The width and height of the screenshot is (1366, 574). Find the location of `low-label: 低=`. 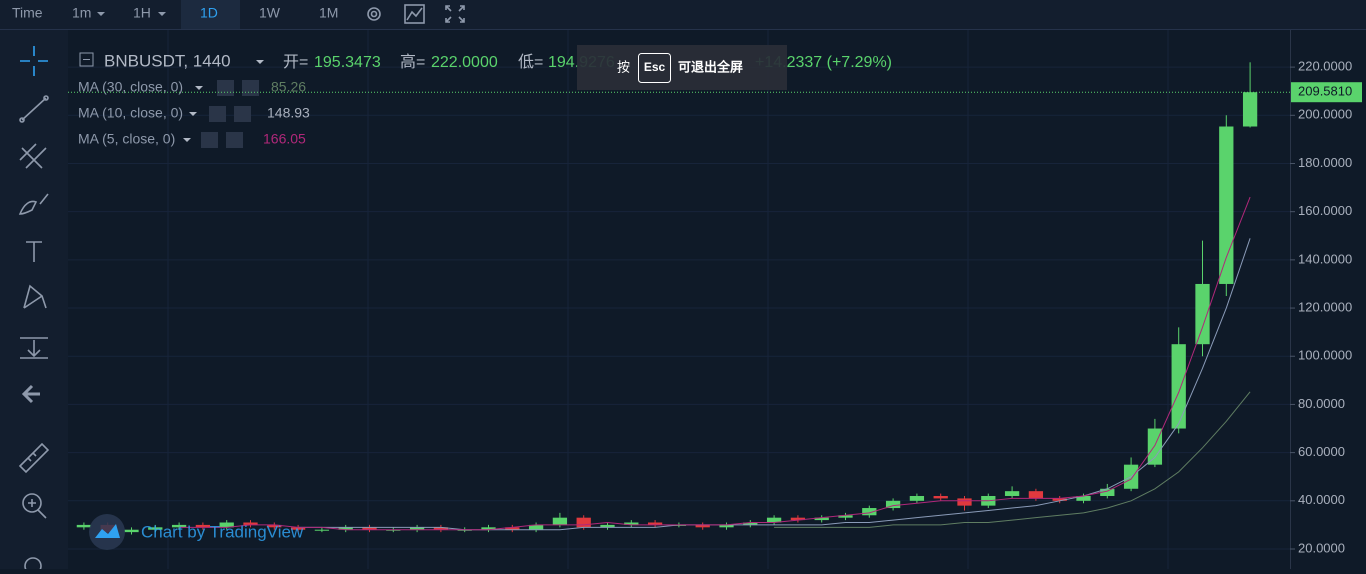

low-label: 低= is located at coordinates (530, 62).